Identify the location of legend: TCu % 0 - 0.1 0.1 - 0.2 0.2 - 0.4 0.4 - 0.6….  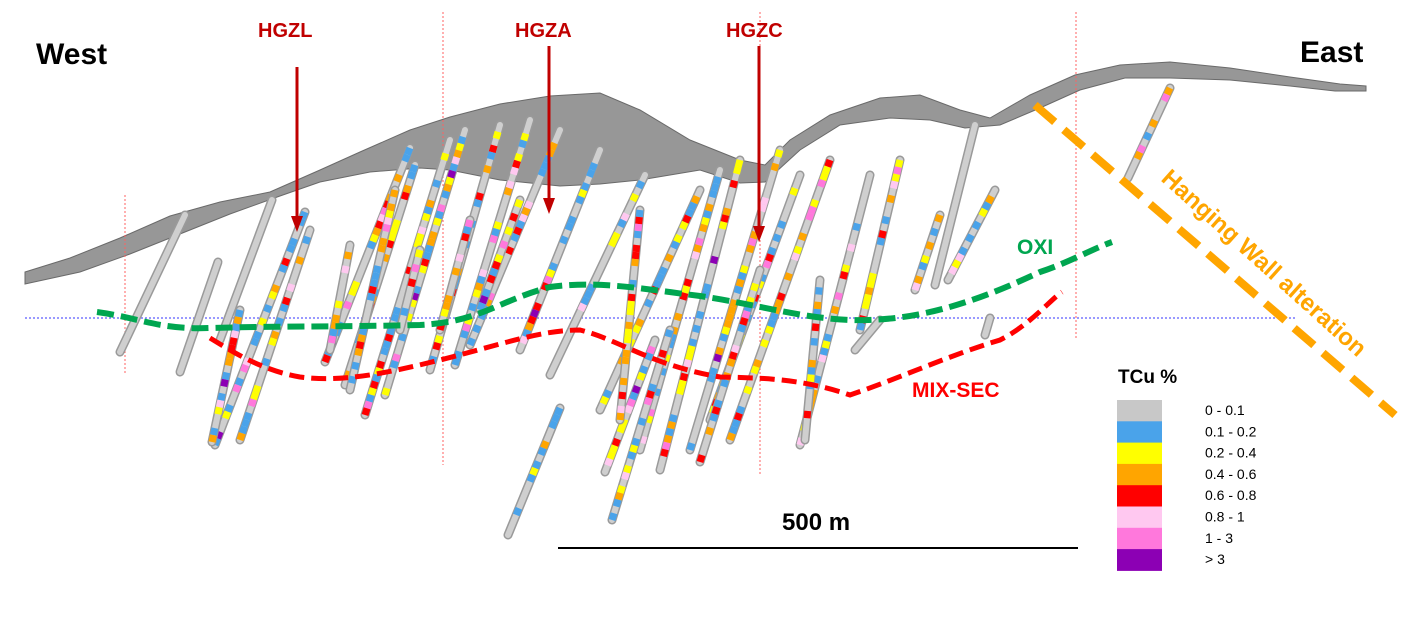
(1187, 469).